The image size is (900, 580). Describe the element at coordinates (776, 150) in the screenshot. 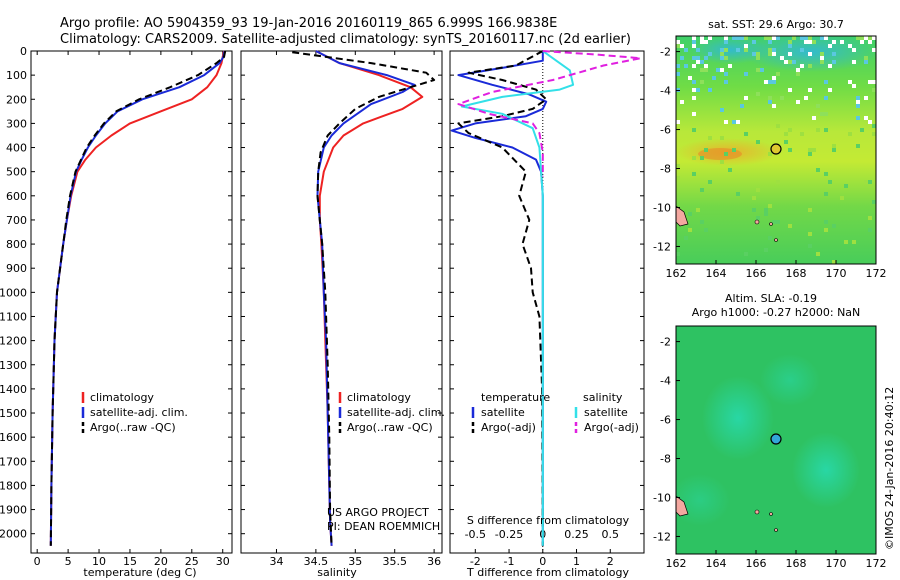

I see `sst-map-frame` at that location.